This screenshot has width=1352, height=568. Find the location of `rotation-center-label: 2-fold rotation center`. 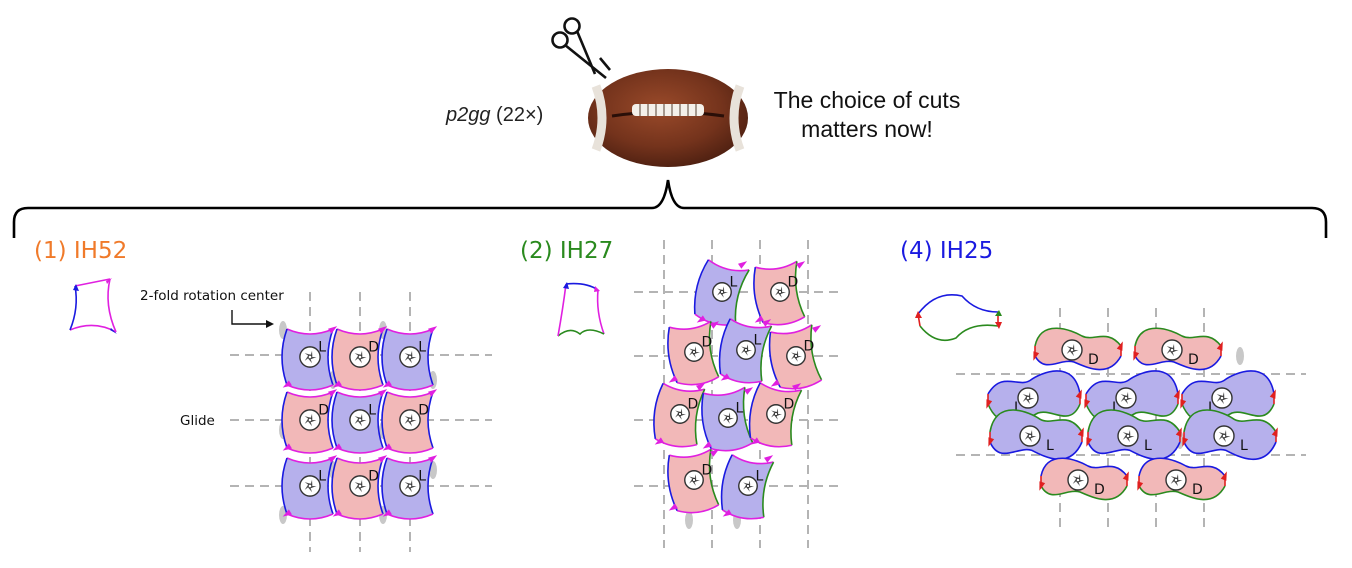

rotation-center-label: 2-fold rotation center is located at coordinates (212, 296).